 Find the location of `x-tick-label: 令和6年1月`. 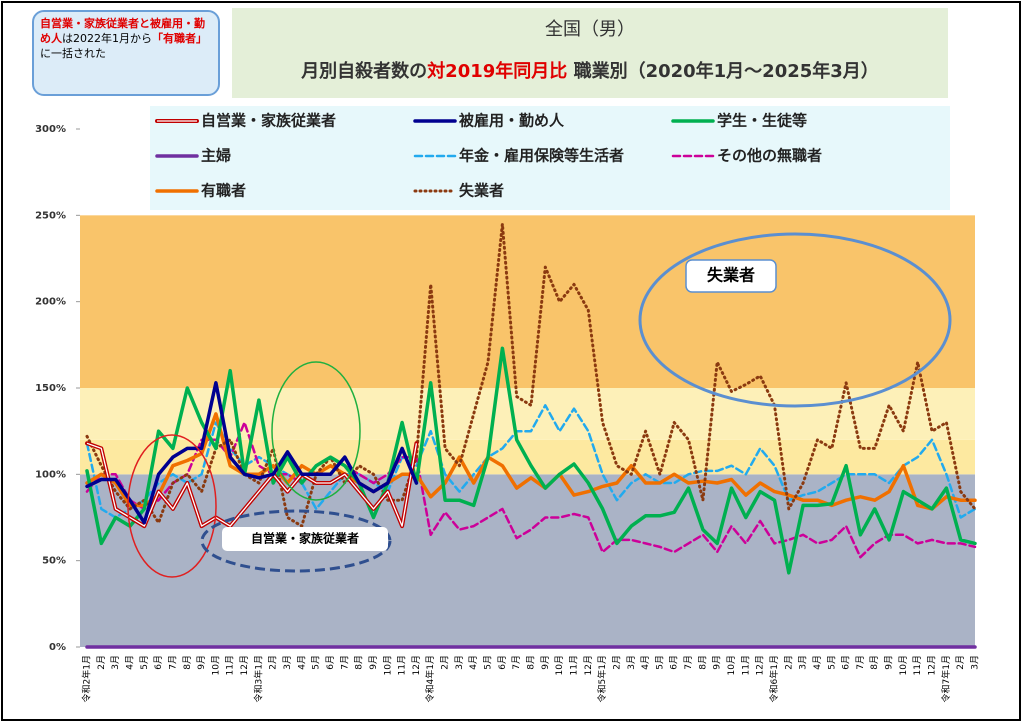

x-tick-label: 令和6年1月 is located at coordinates (774, 678).